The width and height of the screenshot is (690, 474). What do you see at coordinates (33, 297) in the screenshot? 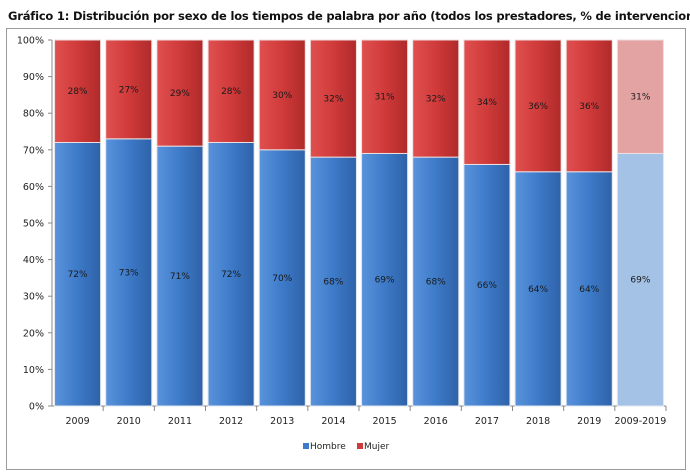
I see `y-tick-label: 30%` at bounding box center [33, 297].